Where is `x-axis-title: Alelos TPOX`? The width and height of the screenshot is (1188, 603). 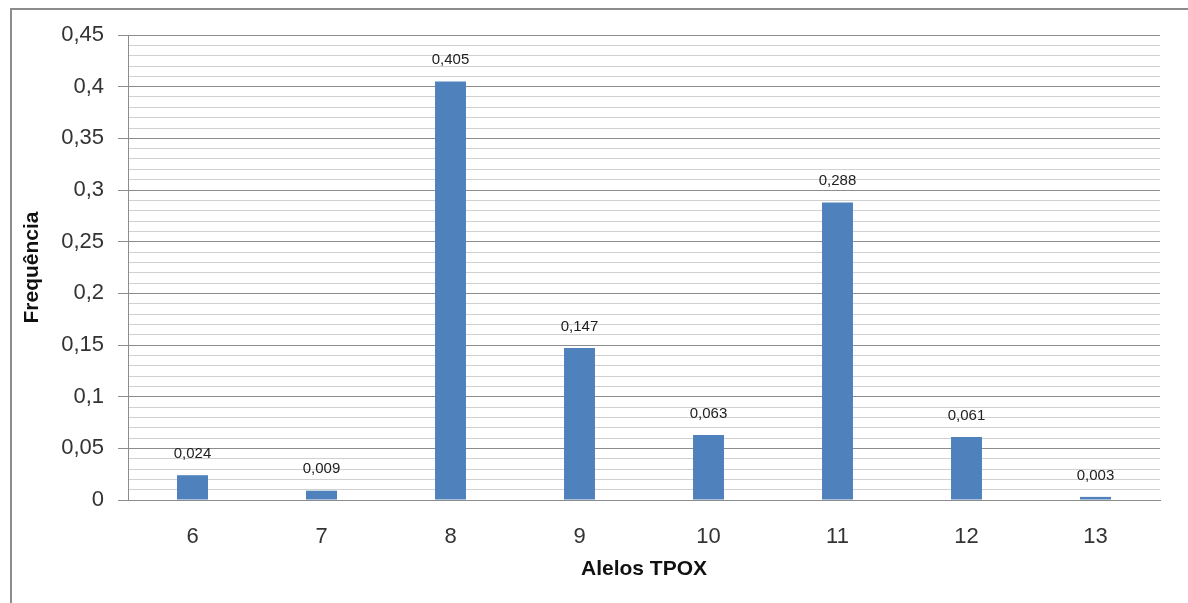 x-axis-title: Alelos TPOX is located at coordinates (644, 568).